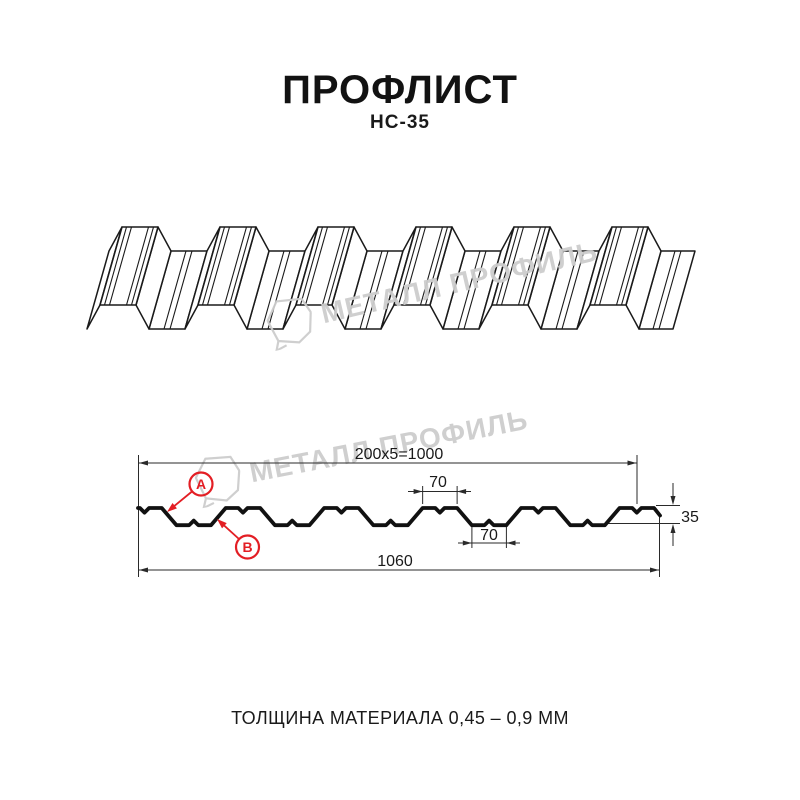 The image size is (800, 800). I want to click on material-thickness-caption: ТОЛЩИНА МАТЕРИАЛА 0,45 – 0,9 ММ, so click(400, 718).